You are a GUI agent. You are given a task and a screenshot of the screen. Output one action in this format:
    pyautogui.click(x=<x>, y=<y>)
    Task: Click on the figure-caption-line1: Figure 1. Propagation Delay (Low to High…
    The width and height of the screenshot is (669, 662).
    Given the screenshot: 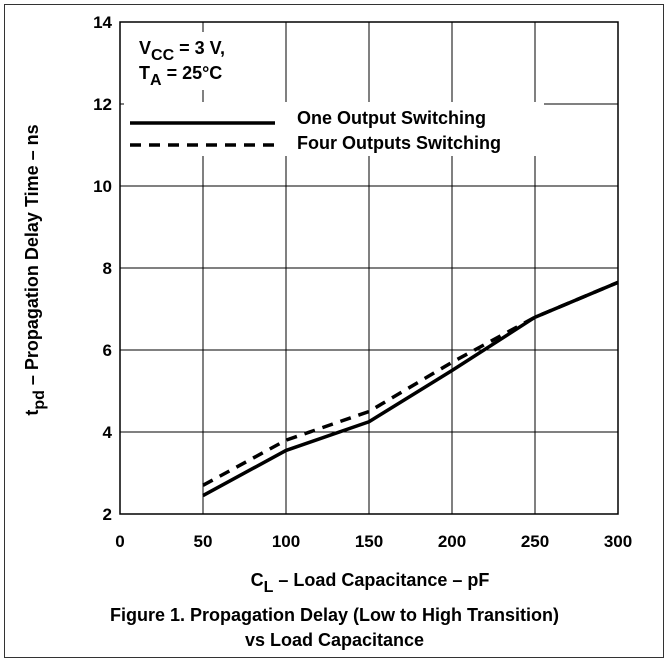 What is the action you would take?
    pyautogui.click(x=334, y=615)
    